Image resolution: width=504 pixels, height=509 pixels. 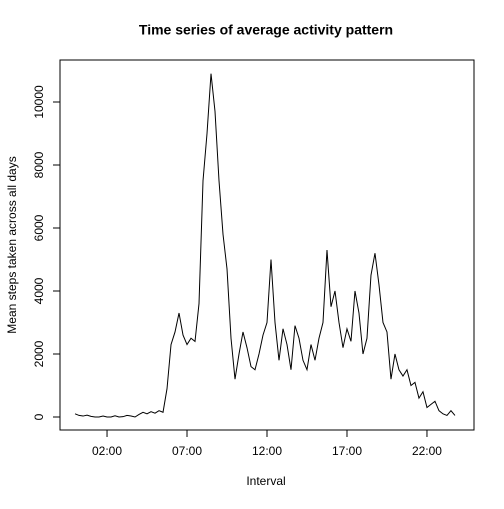 What do you see at coordinates (39, 102) in the screenshot?
I see `y-tick-label: 10000` at bounding box center [39, 102].